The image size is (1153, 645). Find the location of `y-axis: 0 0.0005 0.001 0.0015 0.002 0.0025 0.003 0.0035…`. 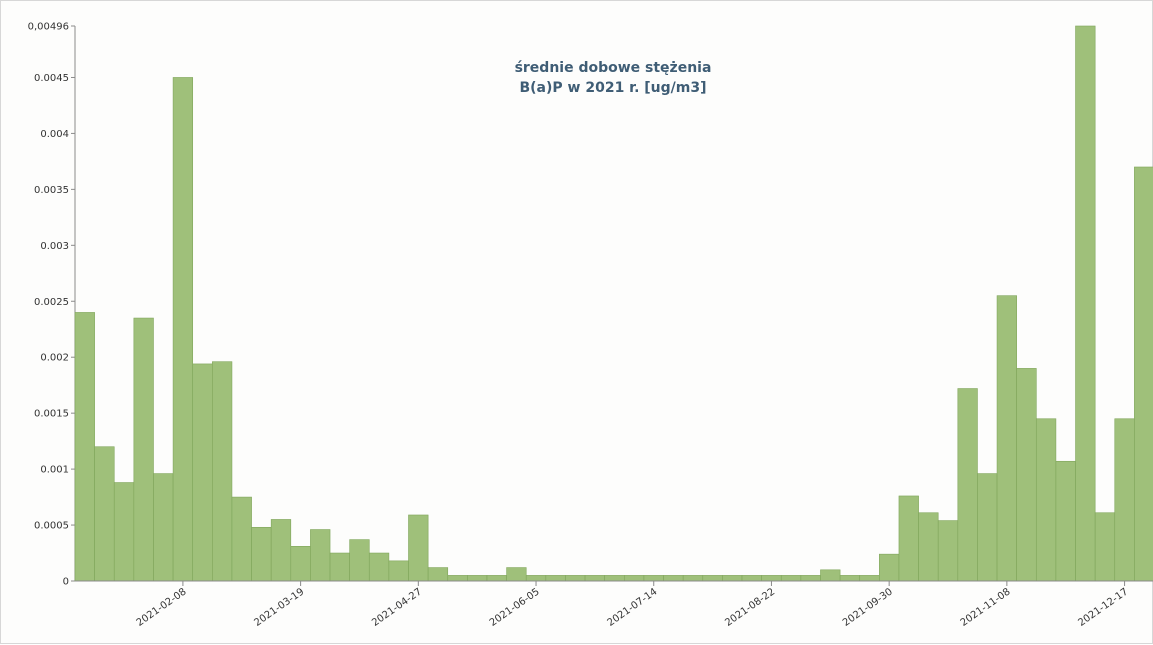

y-axis: 0 0.0005 0.001 0.0015 0.002 0.0025 0.003 0.0035… is located at coordinates (52, 305).